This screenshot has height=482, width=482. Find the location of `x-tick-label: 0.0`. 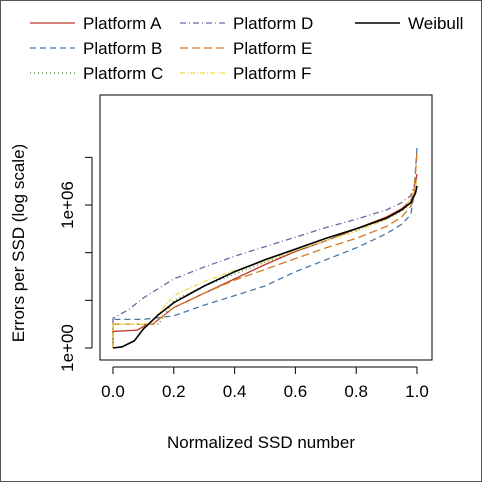

x-tick-label: 0.0 is located at coordinates (113, 391).